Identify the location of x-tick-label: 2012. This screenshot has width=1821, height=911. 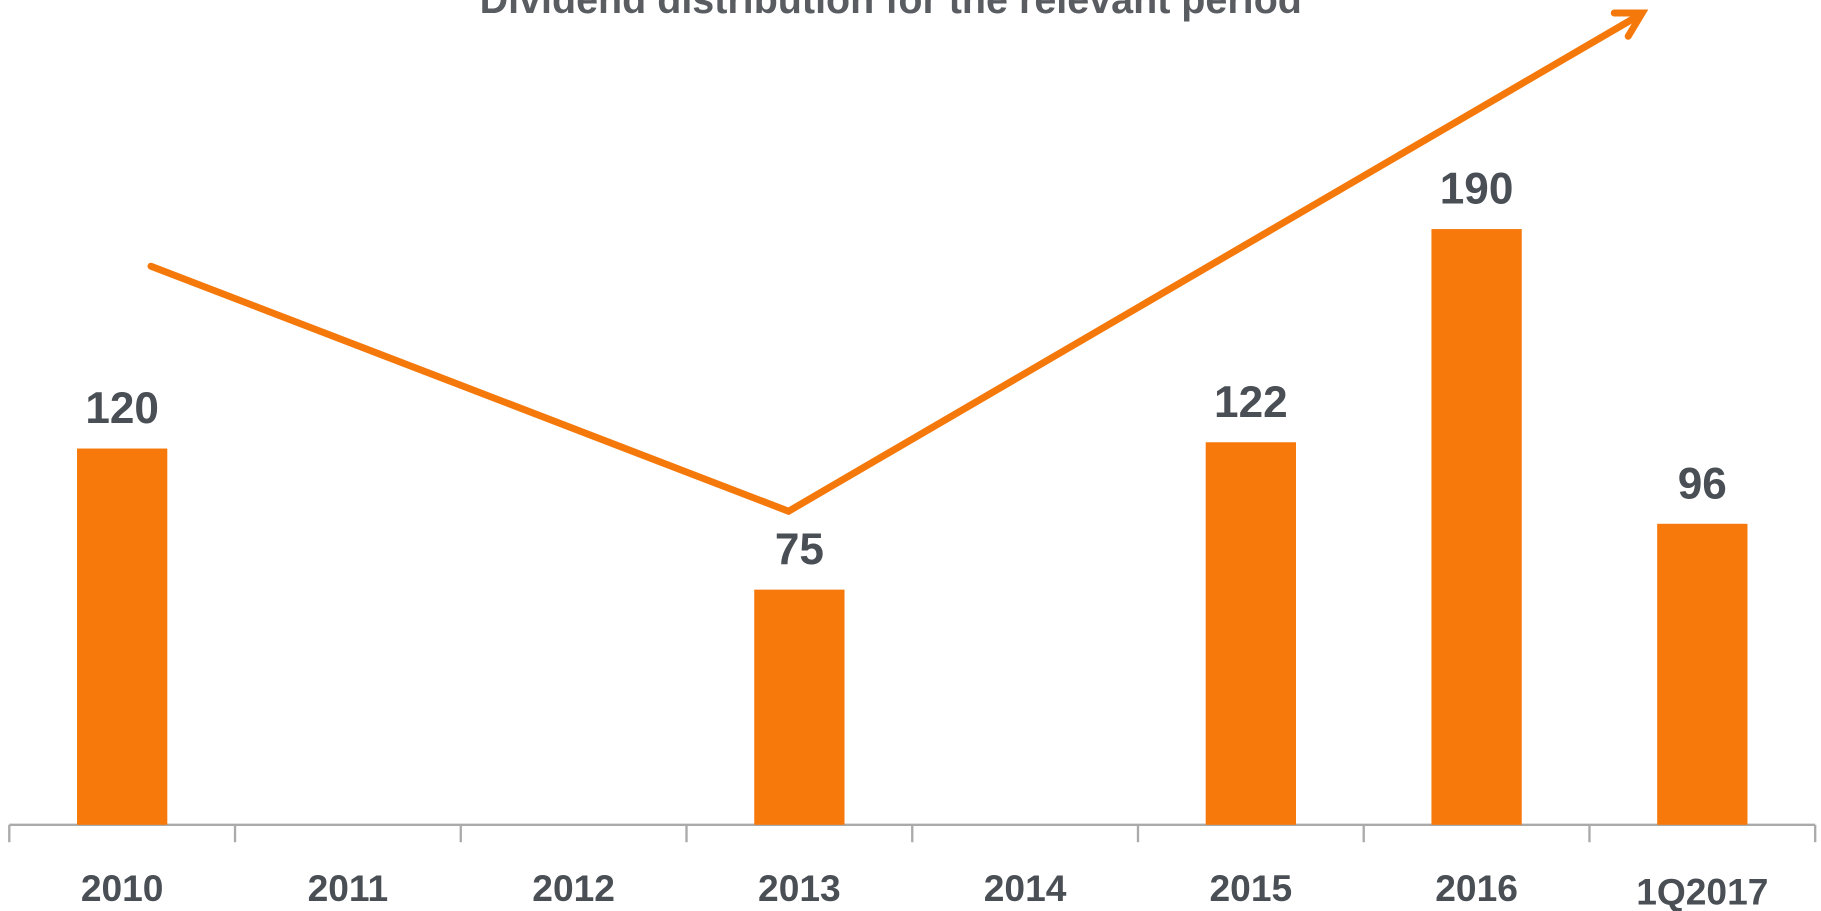
(573, 888).